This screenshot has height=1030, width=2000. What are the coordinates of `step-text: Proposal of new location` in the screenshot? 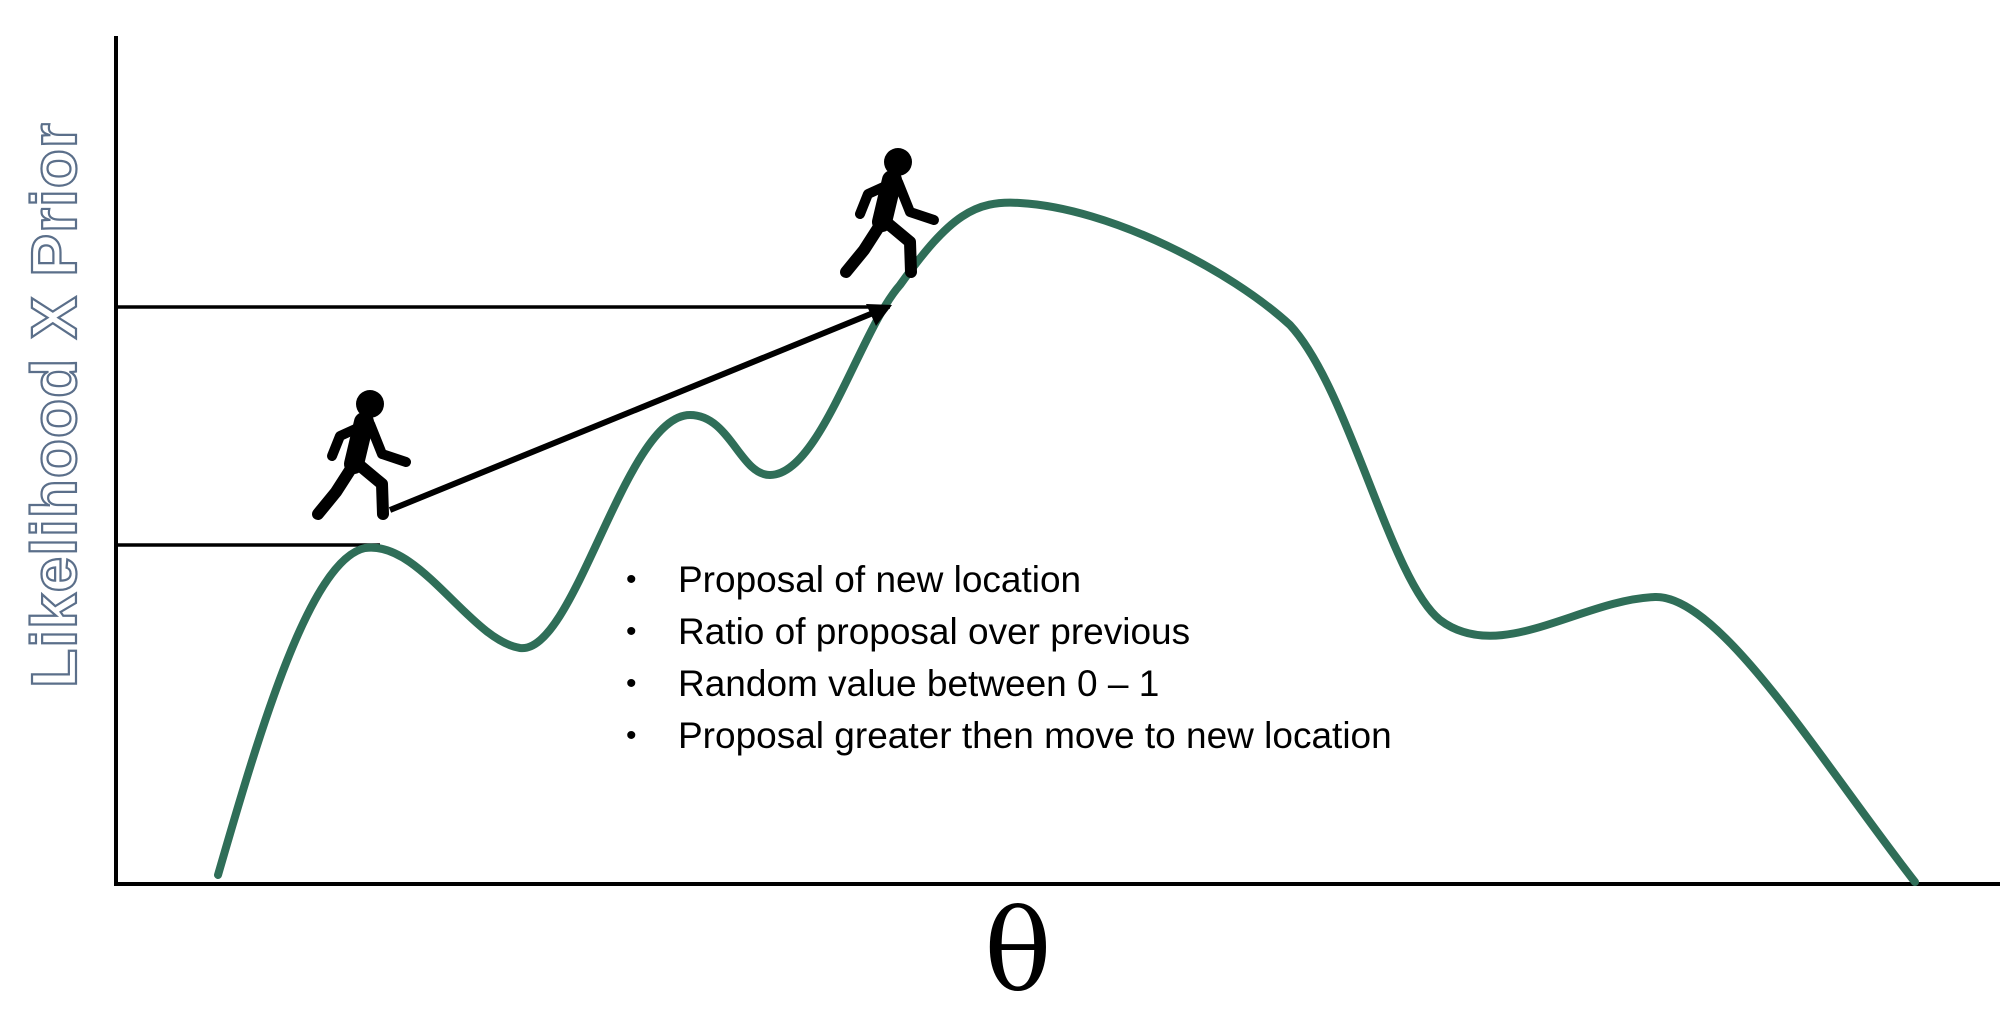 It's located at (880, 579).